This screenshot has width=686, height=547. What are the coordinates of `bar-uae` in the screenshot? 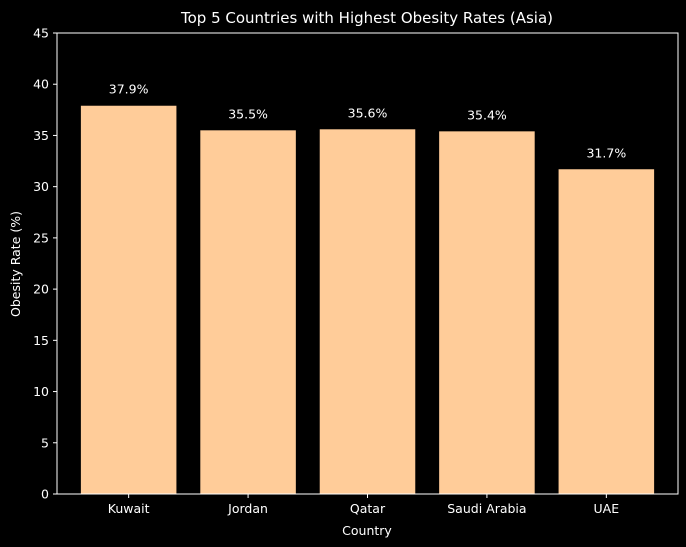 It's located at (606, 332).